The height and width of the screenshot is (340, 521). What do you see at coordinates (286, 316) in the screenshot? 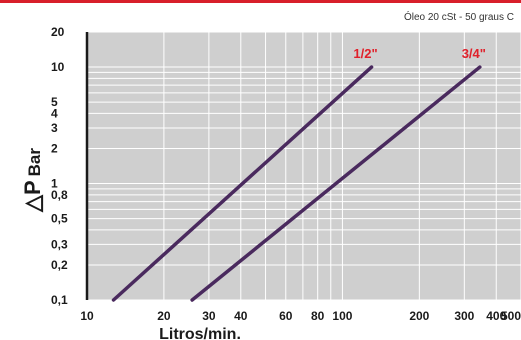
I see `x-tick-60: 60` at bounding box center [286, 316].